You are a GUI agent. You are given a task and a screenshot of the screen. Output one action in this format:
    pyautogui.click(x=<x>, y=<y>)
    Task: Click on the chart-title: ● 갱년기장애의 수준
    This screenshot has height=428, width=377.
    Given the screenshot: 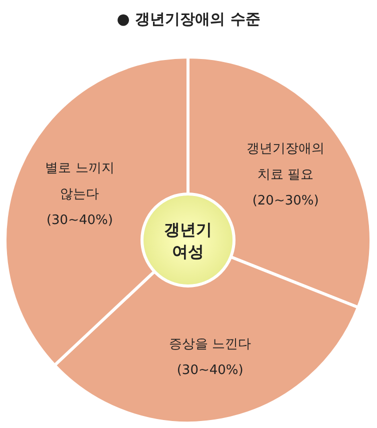 What is the action you would take?
    pyautogui.click(x=188, y=19)
    